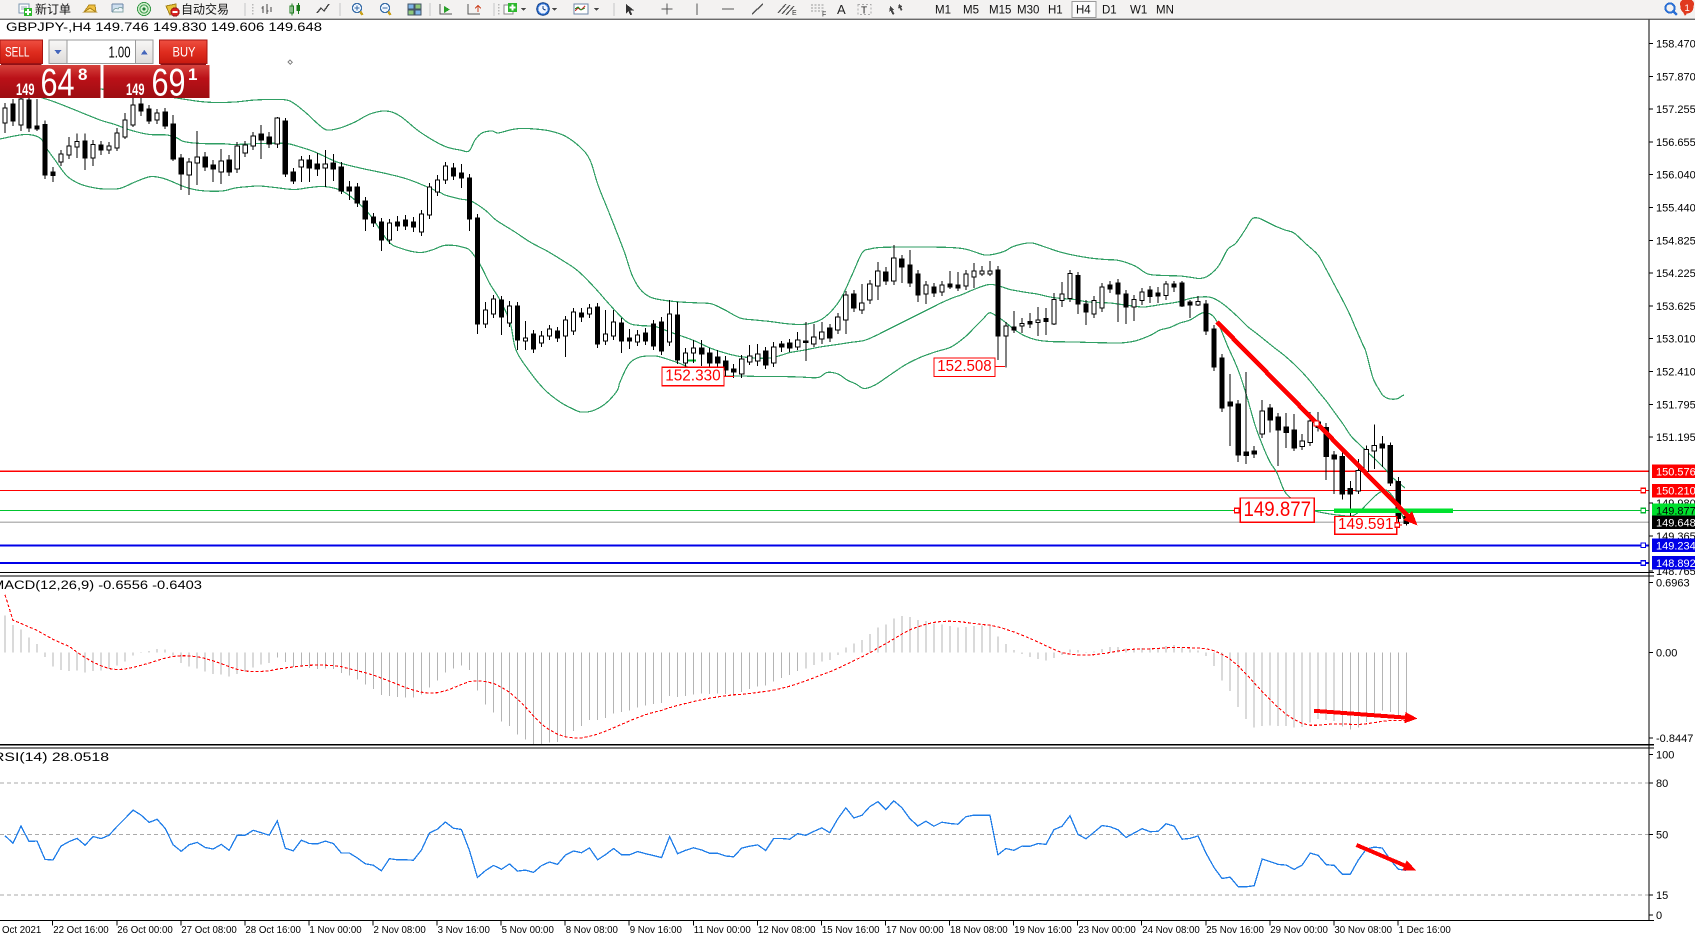 This screenshot has width=1695, height=939. I want to click on svg-text: RSI(14) 28.0518, so click(54, 758).